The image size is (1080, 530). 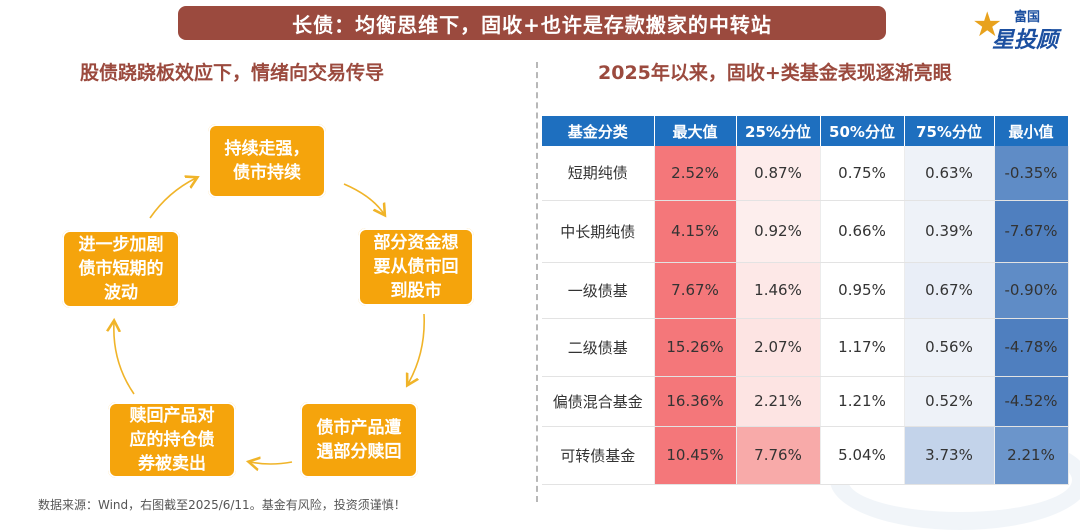 I want to click on brand-logo: ★ 富国 星投顾, so click(x=1018, y=28).